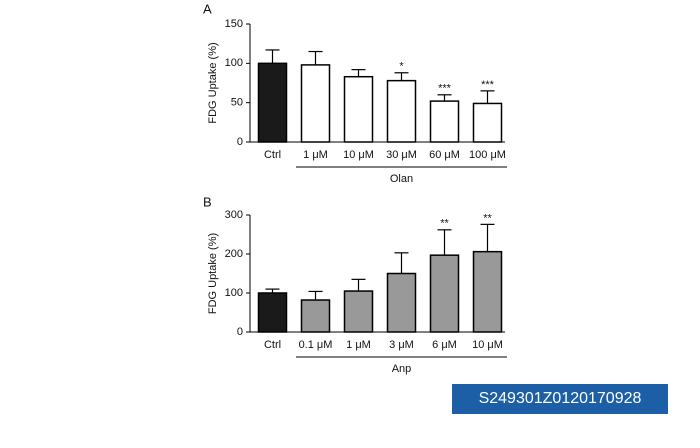 The image size is (700, 448). Describe the element at coordinates (444, 345) in the screenshot. I see `x-tick-label: 6 μM` at that location.